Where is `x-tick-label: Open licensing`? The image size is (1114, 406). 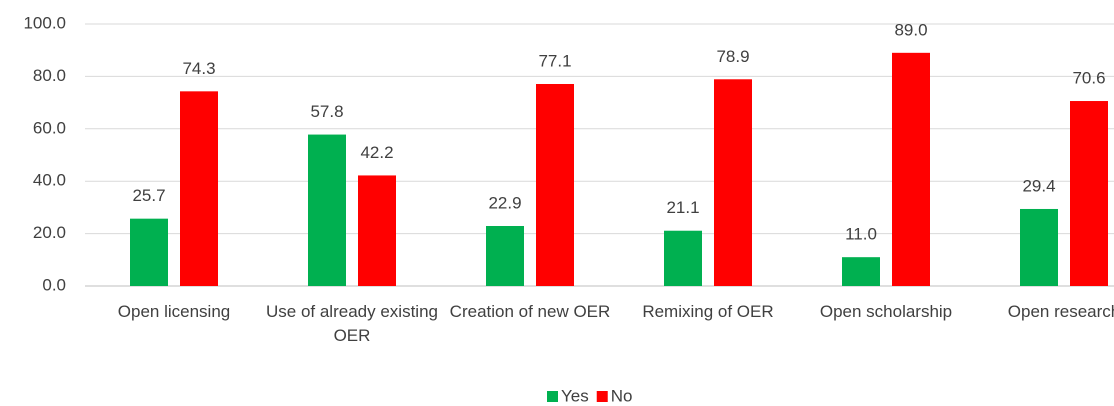 x-tick-label: Open licensing is located at coordinates (174, 311).